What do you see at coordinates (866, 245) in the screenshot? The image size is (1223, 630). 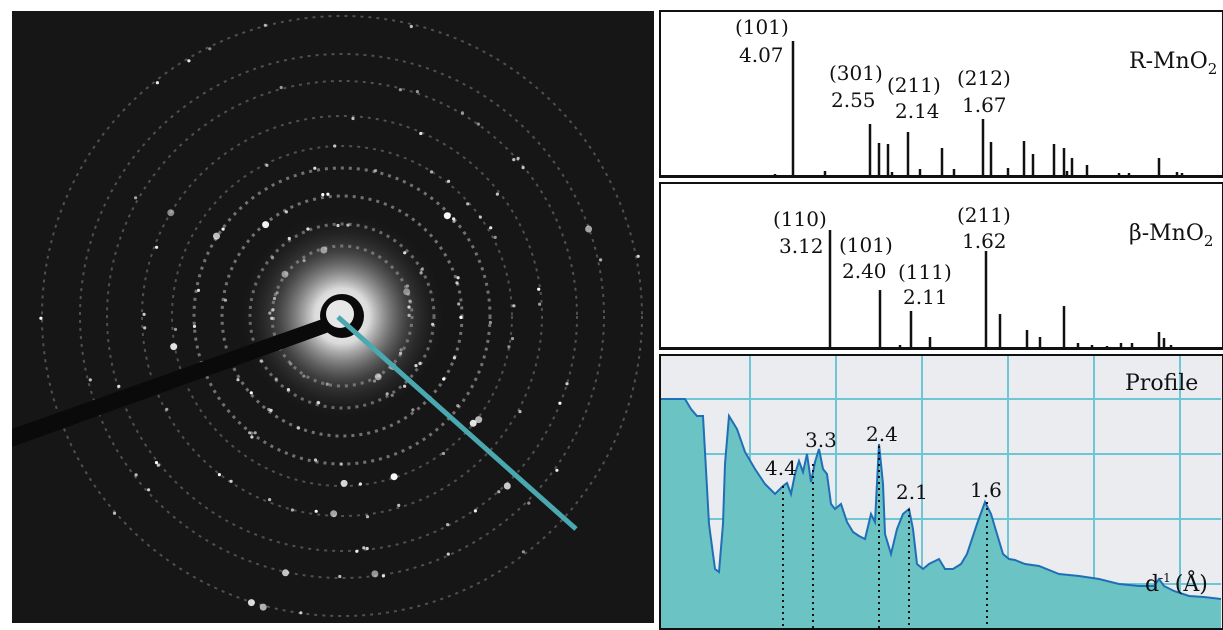 I see `b-label-hkl-2: (101)` at bounding box center [866, 245].